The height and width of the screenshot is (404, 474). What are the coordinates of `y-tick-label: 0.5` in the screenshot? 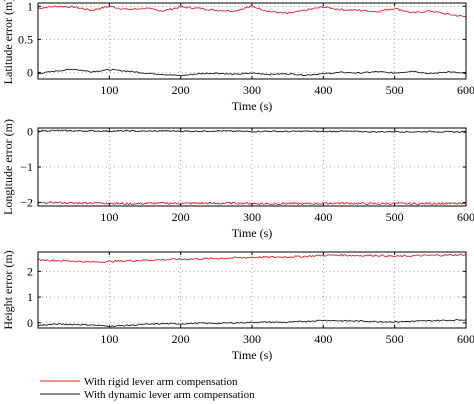 It's located at (25, 39).